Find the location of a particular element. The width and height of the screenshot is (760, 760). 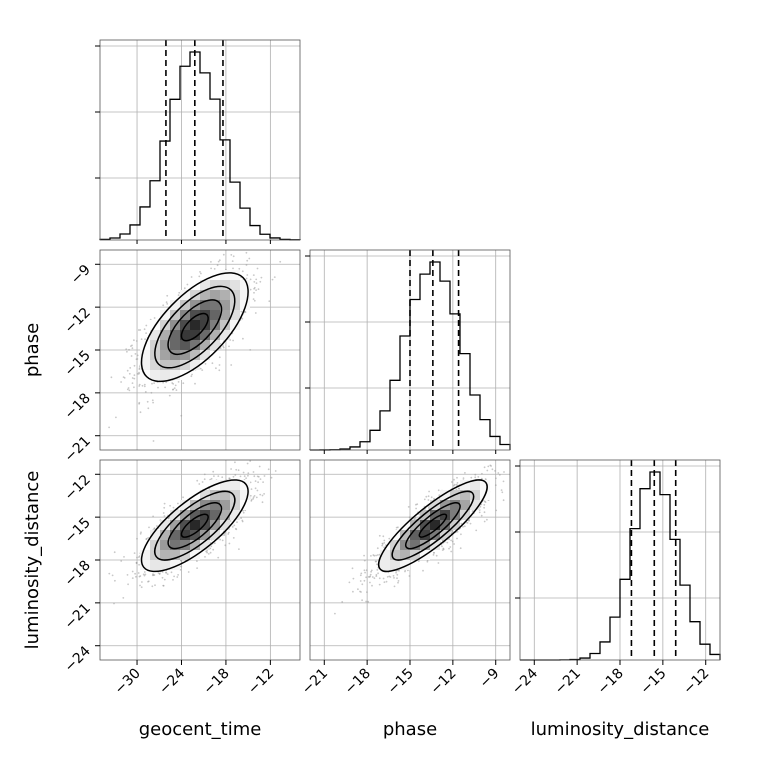

x-tick-label-luminosity_distance-0: −24 is located at coordinates (525, 681).